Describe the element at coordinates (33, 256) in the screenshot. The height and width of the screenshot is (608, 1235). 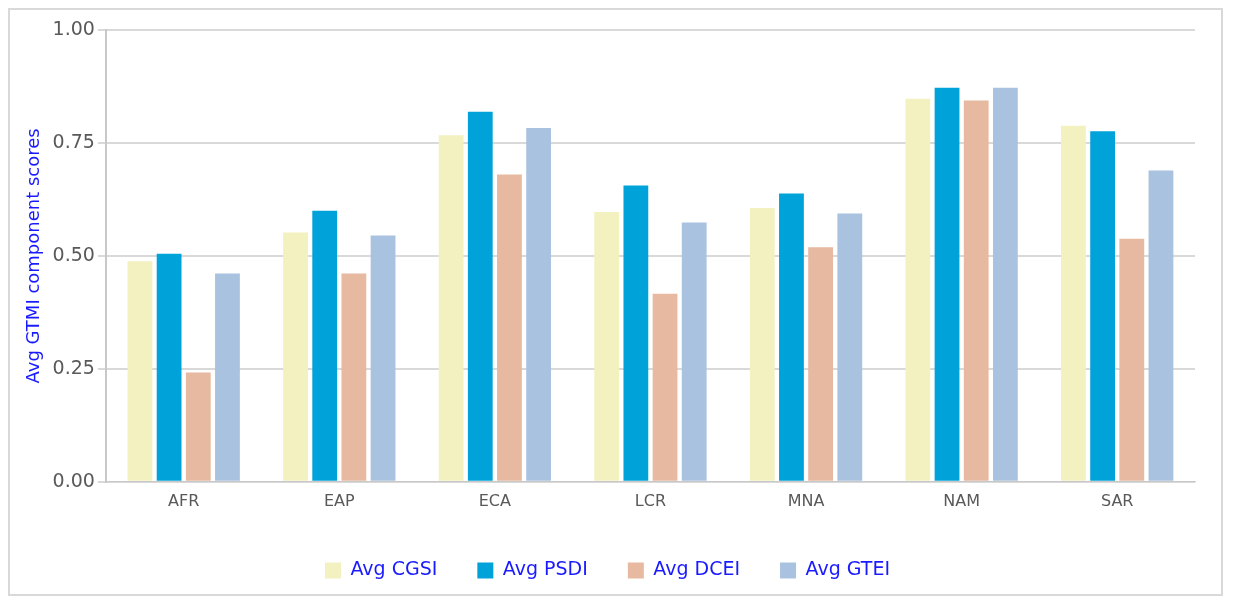
I see `y-axis-title: Avg GTMI component scores` at that location.